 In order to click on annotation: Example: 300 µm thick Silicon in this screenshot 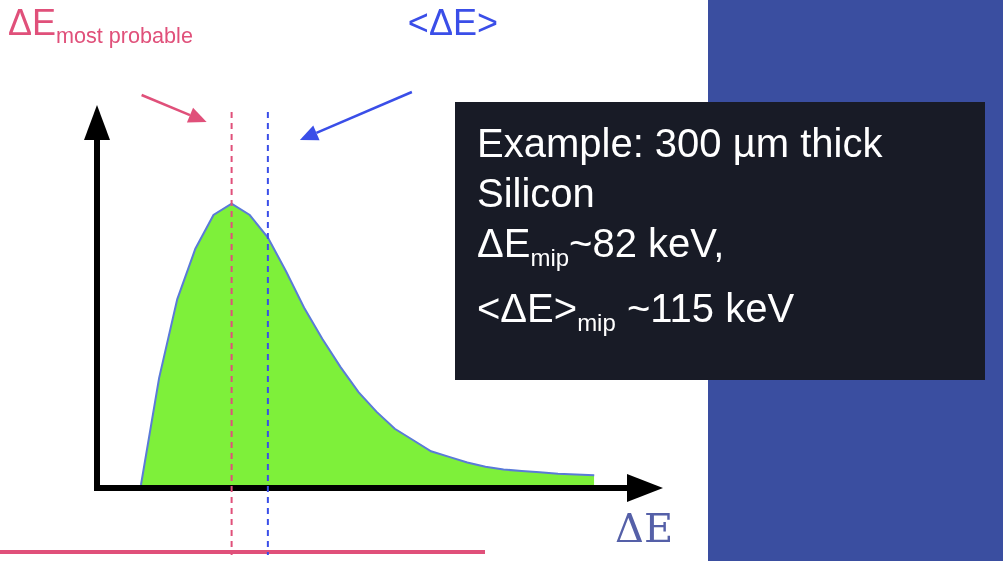, I will do `click(680, 168)`.